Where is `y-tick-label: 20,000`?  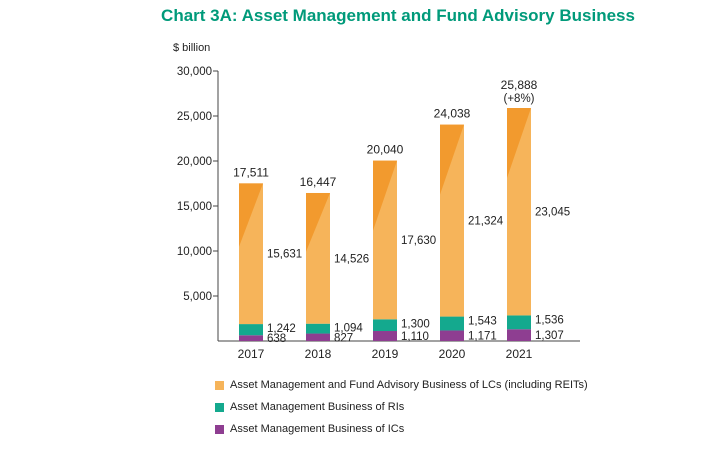 y-tick-label: 20,000 is located at coordinates (194, 162).